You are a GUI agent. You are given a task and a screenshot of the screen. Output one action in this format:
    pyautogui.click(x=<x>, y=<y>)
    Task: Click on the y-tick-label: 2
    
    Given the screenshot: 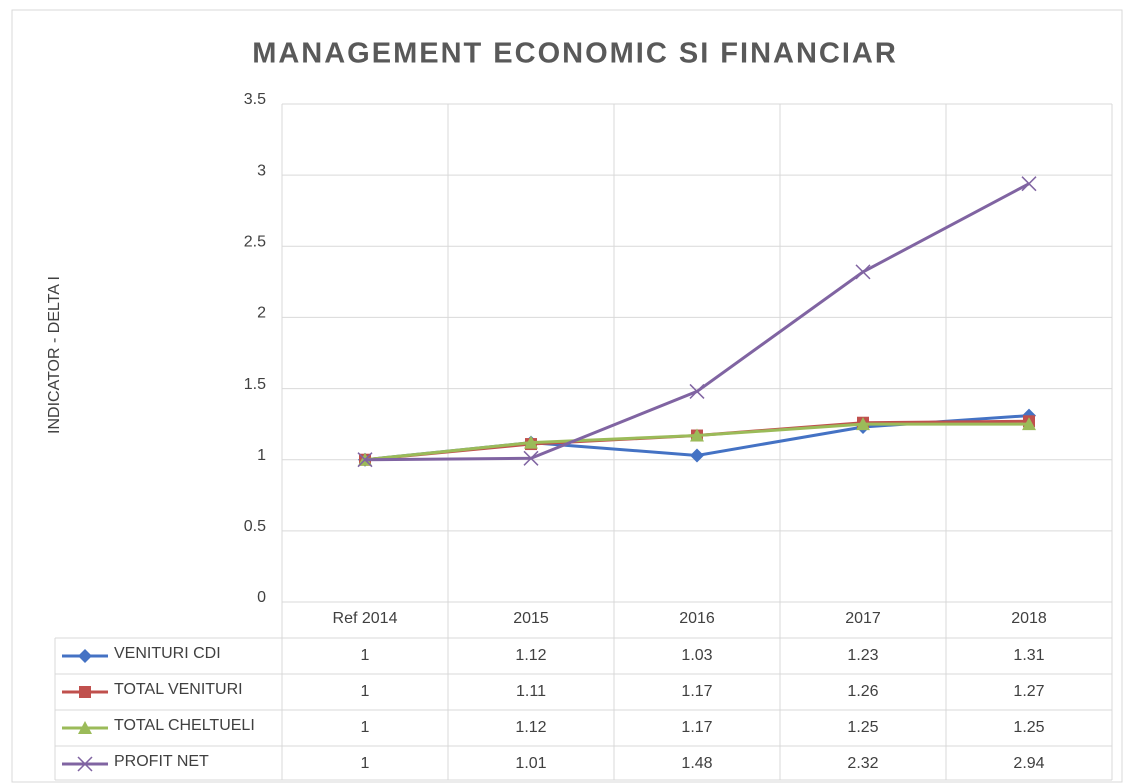 What is the action you would take?
    pyautogui.click(x=261, y=313)
    